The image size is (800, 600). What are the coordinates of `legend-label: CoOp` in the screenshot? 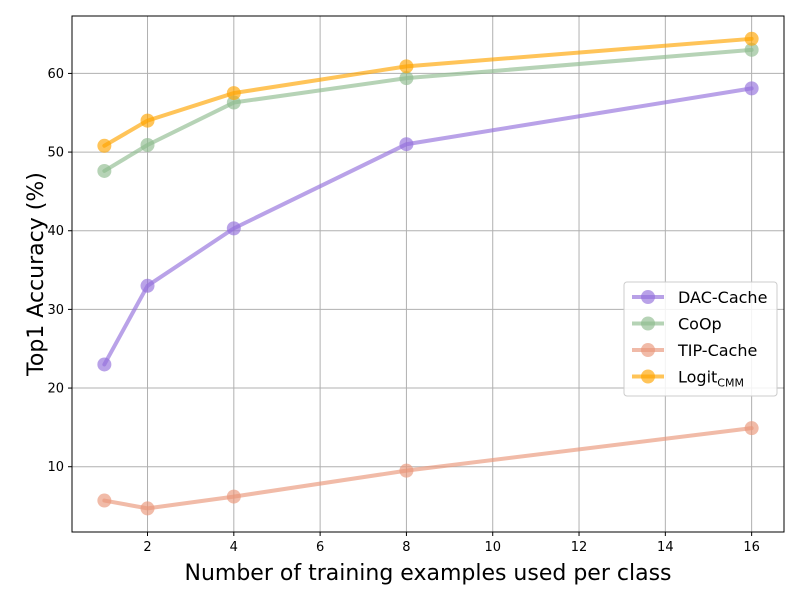 It's located at (700, 324).